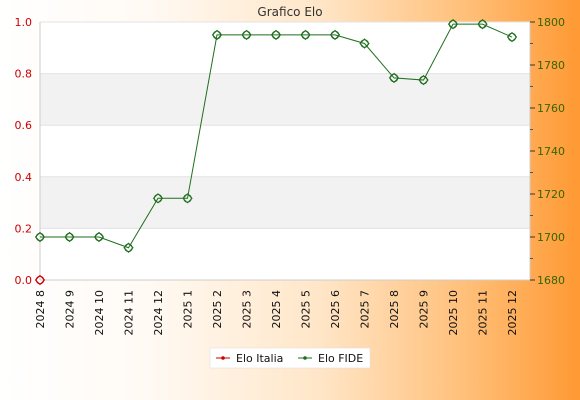 Image resolution: width=580 pixels, height=400 pixels. What do you see at coordinates (551, 65) in the screenshot?
I see `right-tick-label: 1780` at bounding box center [551, 65].